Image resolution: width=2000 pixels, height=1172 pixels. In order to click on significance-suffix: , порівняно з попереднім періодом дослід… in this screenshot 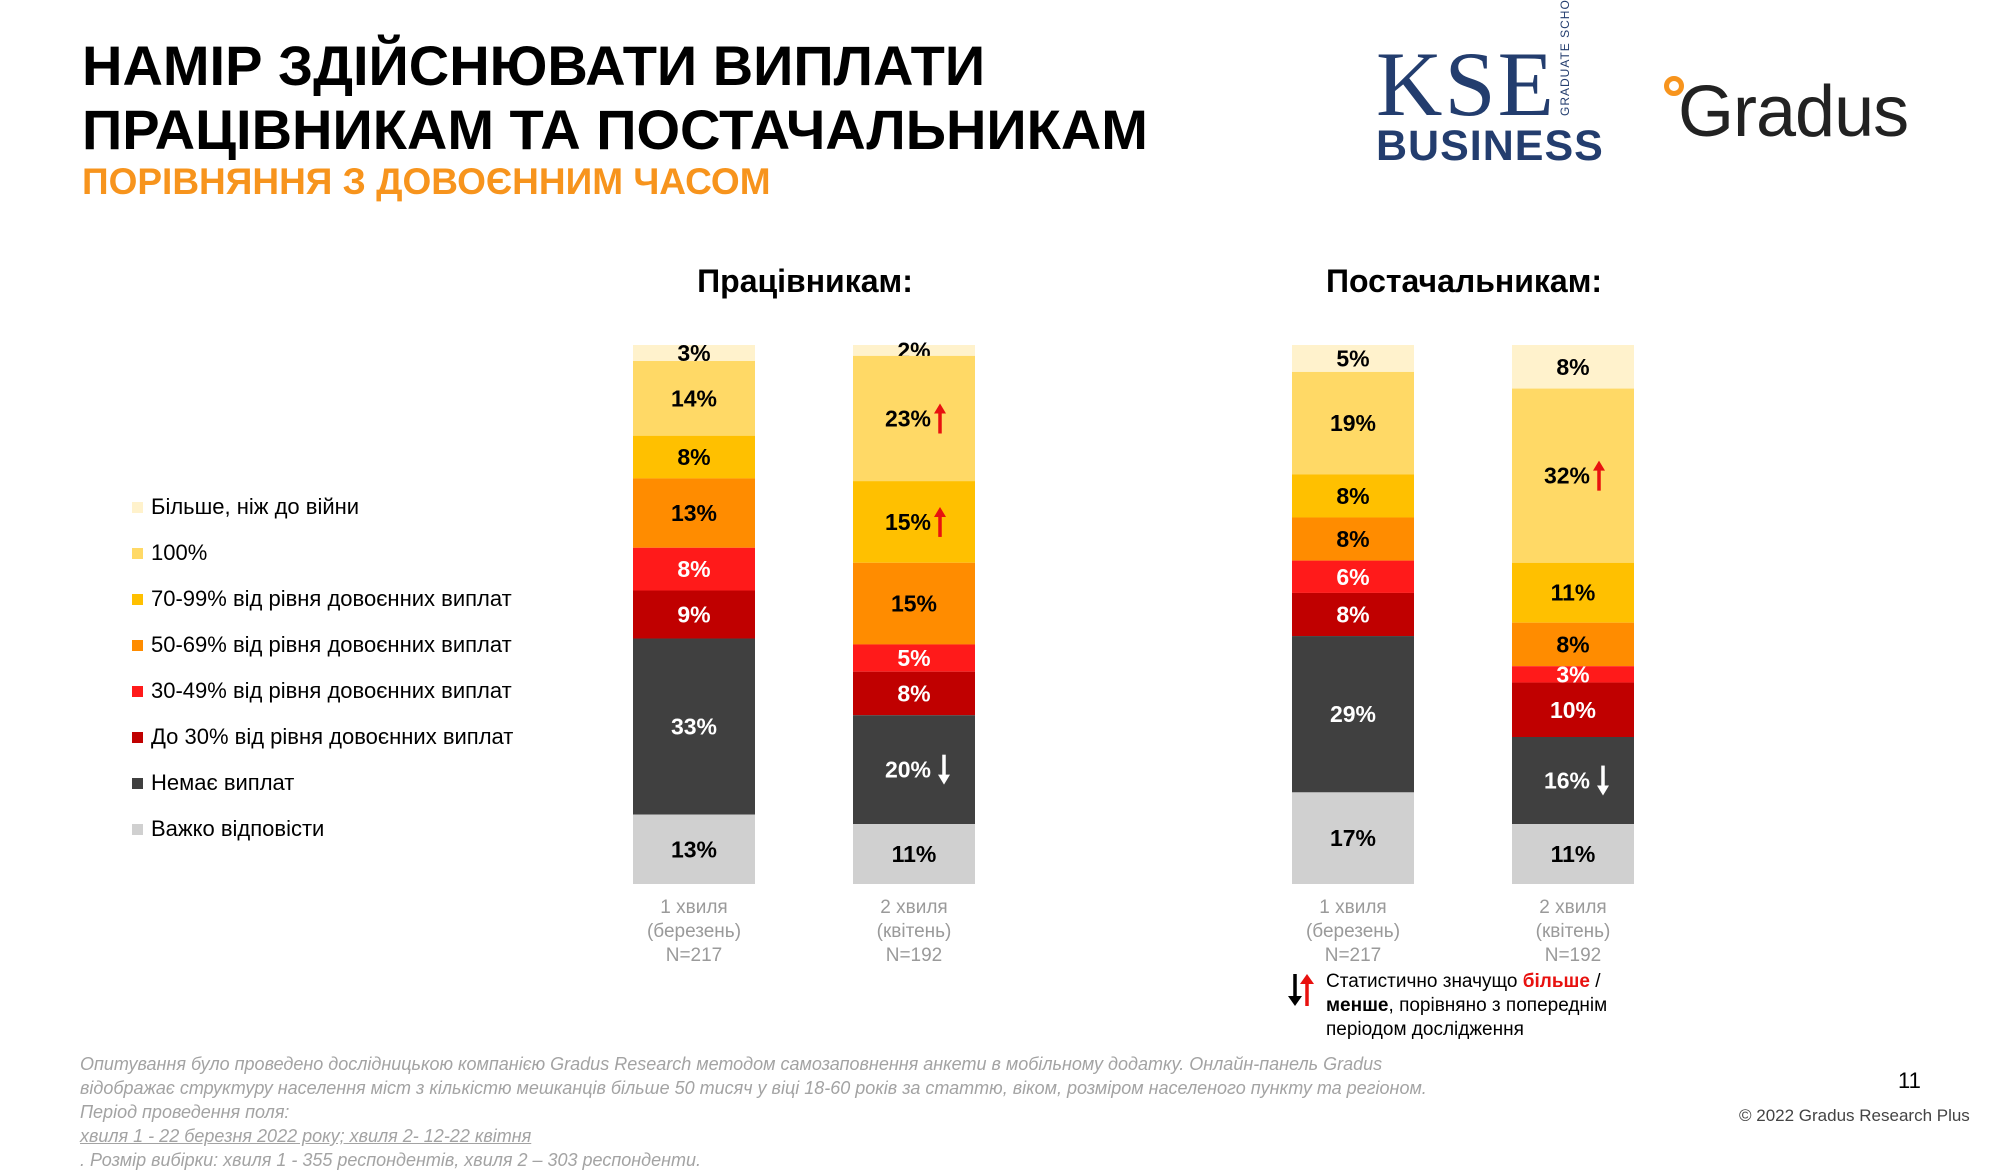, I will do `click(1467, 1017)`.